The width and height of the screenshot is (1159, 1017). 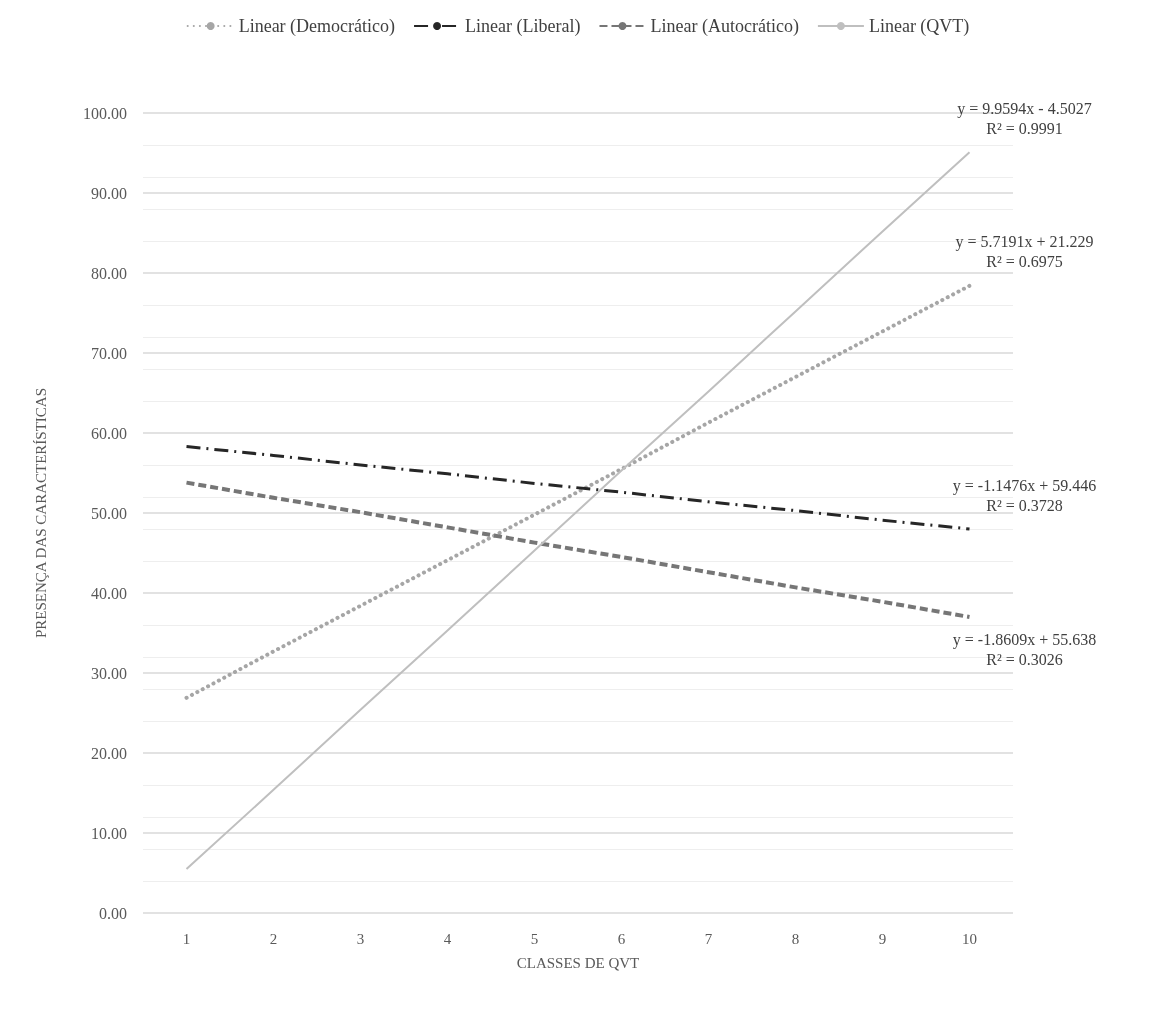 What do you see at coordinates (40, 513) in the screenshot?
I see `y-axis-title: PRESENÇA DAS CARACTERÍSTICAS` at bounding box center [40, 513].